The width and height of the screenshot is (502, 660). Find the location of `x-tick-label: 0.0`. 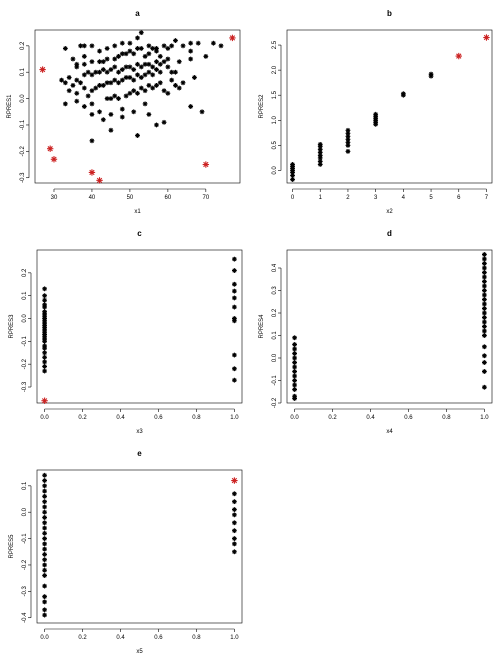

x-tick-label: 0.0 is located at coordinates (294, 418).